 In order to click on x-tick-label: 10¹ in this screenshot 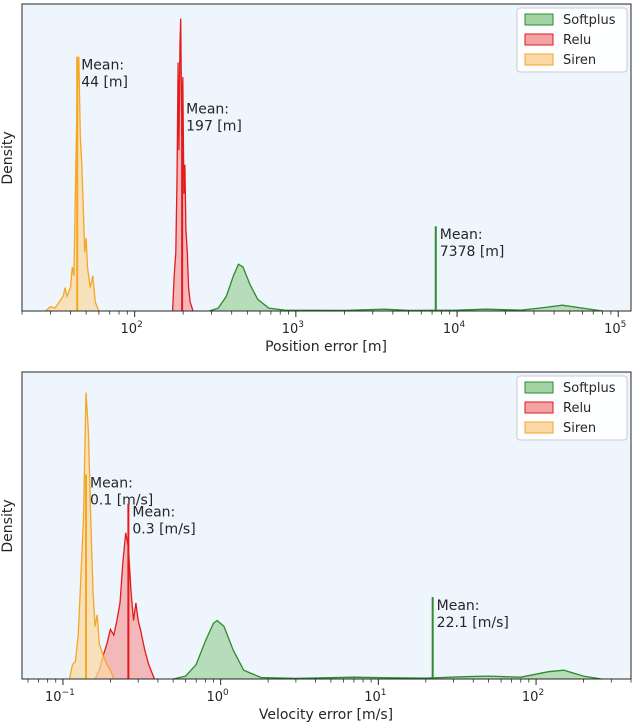, I will do `click(375, 696)`.